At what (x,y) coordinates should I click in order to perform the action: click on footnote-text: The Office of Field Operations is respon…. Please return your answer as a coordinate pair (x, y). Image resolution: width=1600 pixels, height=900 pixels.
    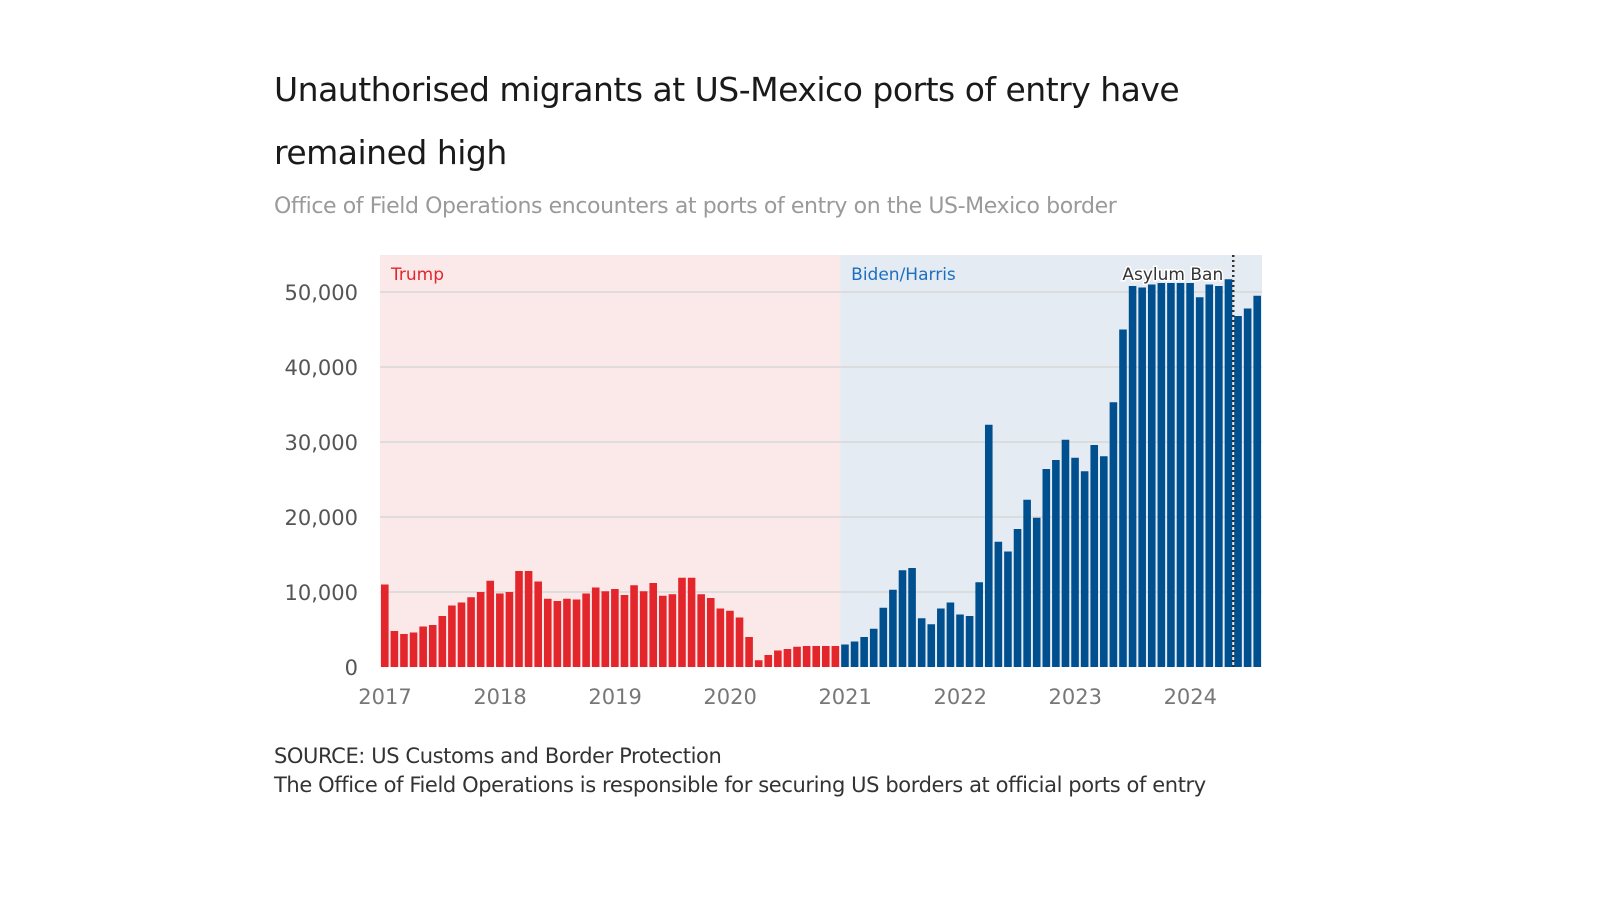
    Looking at the image, I should click on (740, 785).